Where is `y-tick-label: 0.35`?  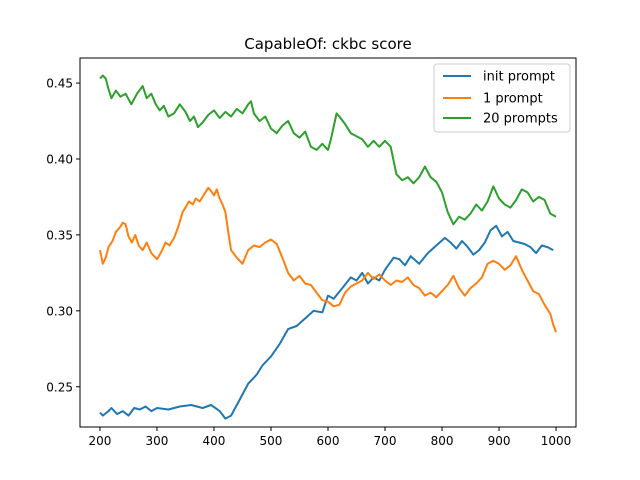 y-tick-label: 0.35 is located at coordinates (59, 235).